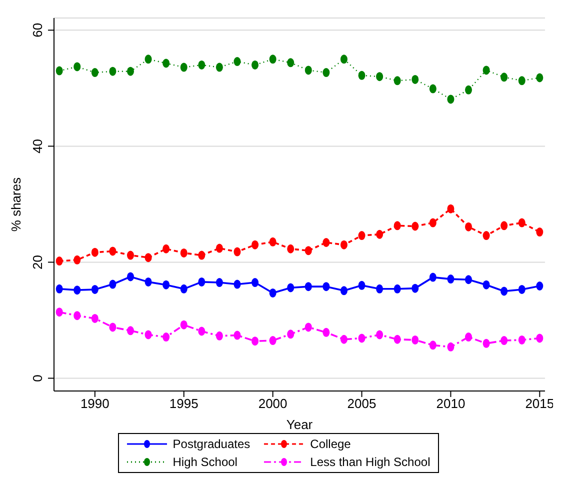 The height and width of the screenshot is (481, 561). What do you see at coordinates (37, 262) in the screenshot?
I see `y-tick-label: 20` at bounding box center [37, 262].